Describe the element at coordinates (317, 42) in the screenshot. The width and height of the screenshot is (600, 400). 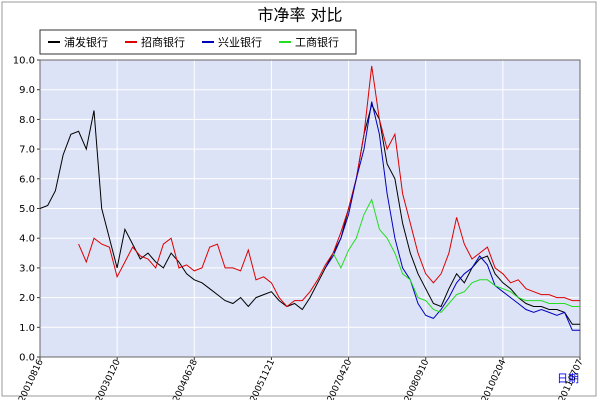
I see `legend-label: 工商银行` at that location.